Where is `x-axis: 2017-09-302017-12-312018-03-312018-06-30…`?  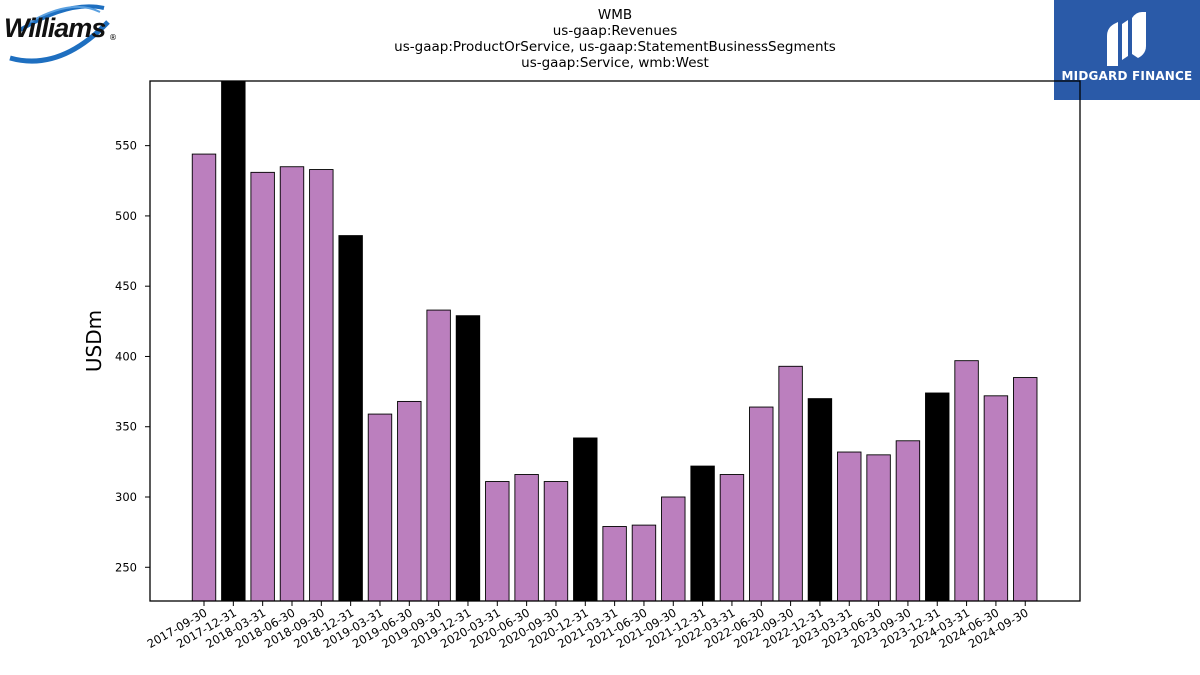
x-axis: 2017-09-302017-12-312018-03-312018-06-30… is located at coordinates (588, 626).